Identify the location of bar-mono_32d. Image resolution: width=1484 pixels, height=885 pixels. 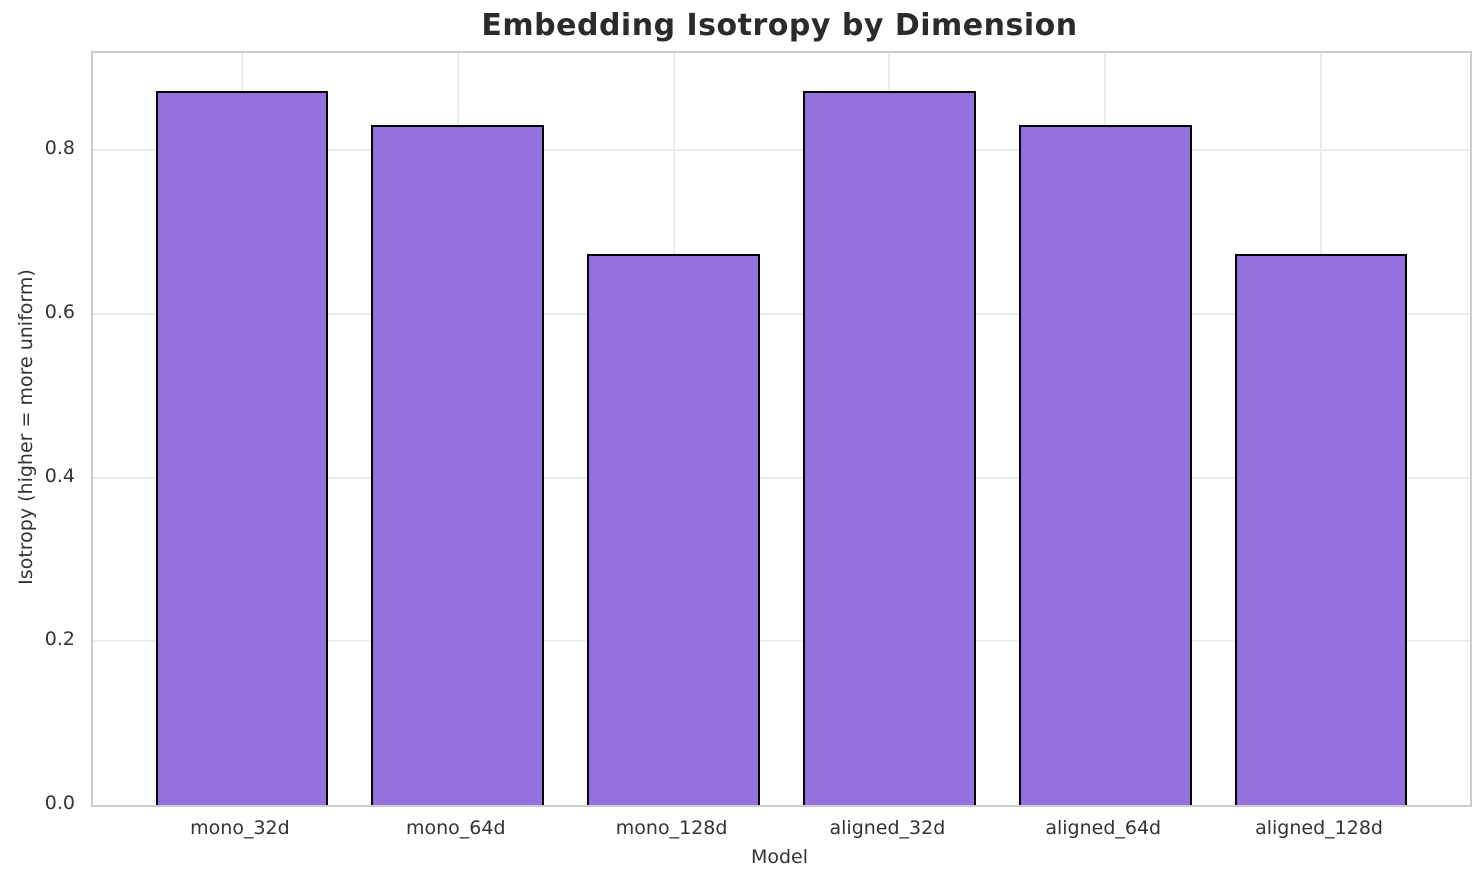
(242, 447).